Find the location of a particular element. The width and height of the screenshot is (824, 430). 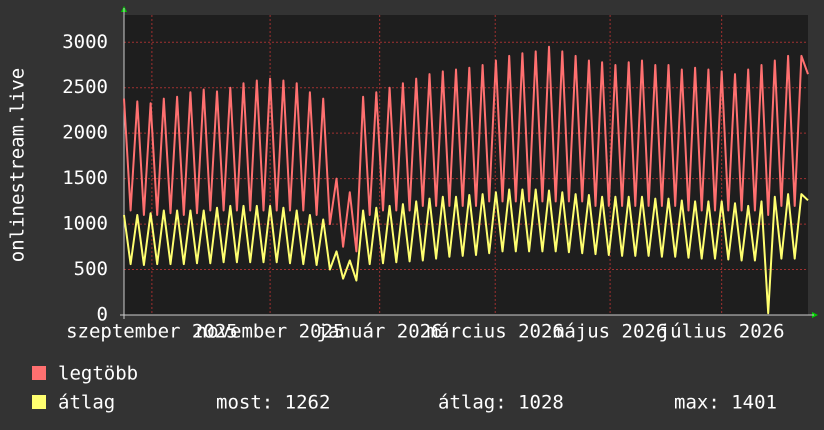

stat-max: max: 1401 is located at coordinates (725, 403).